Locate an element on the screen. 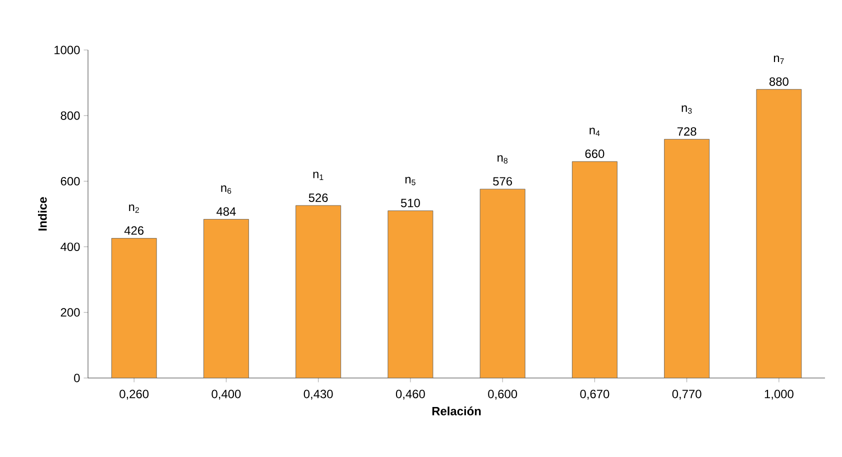 The image size is (842, 457). x-tick-label: 0,260 is located at coordinates (134, 395).